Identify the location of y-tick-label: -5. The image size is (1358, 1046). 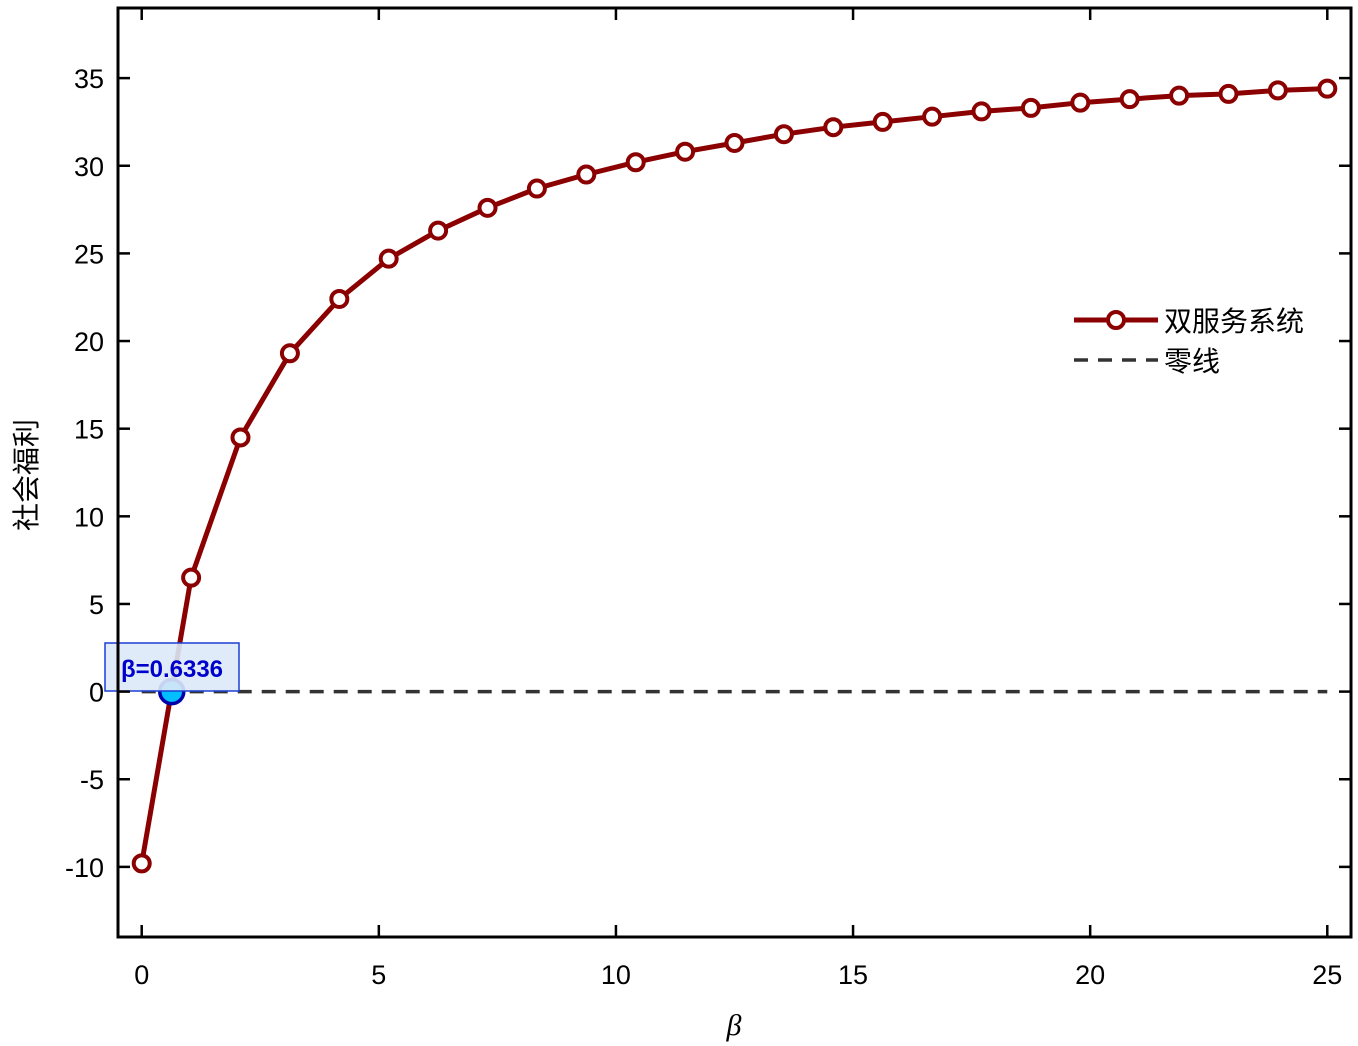
(92, 780).